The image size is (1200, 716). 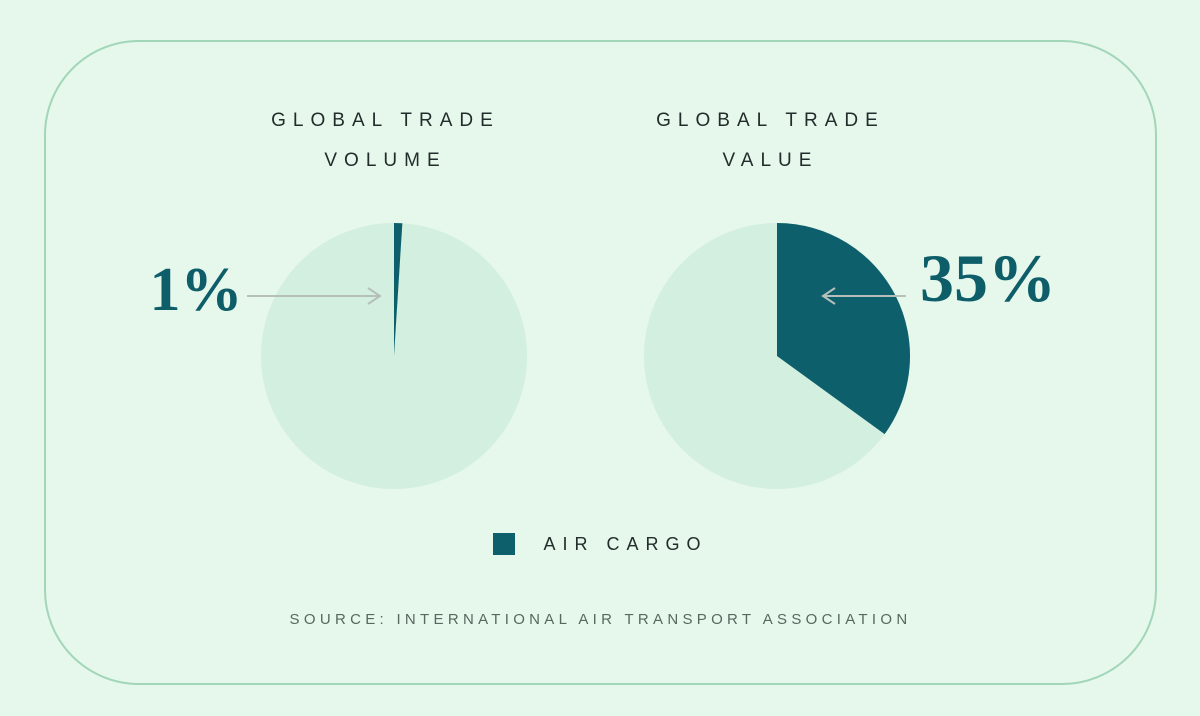 I want to click on pie-chart-volume, so click(x=394, y=356).